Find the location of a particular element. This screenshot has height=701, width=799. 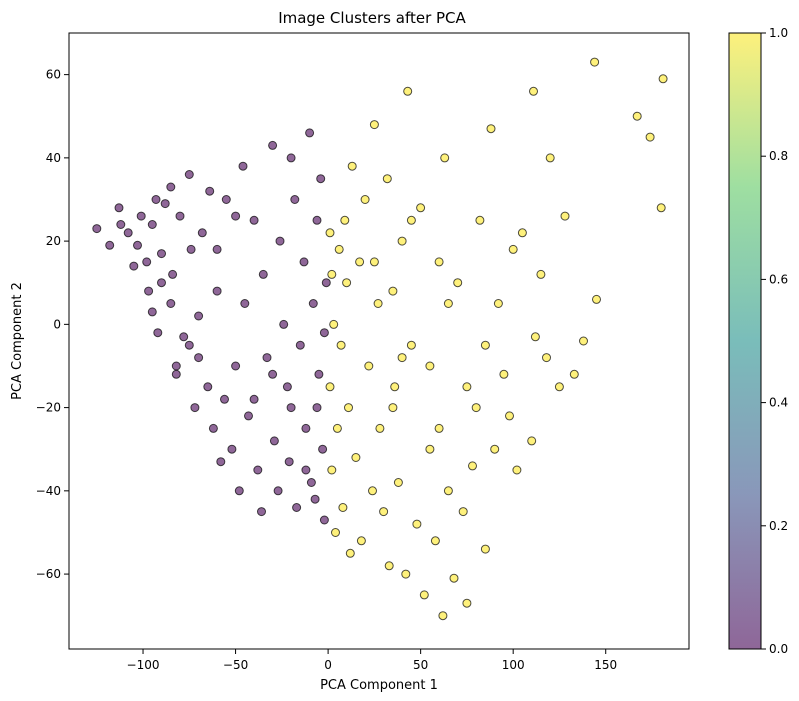

x-tick-label: 150 is located at coordinates (605, 665).